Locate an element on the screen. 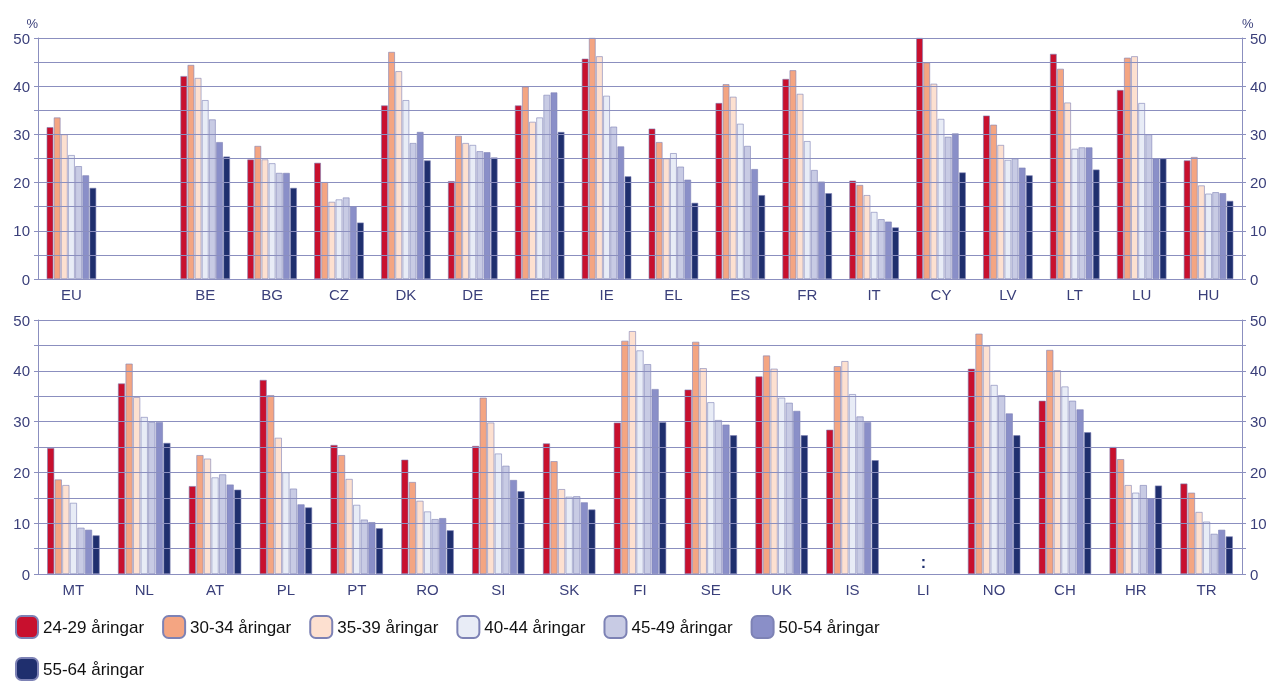 This screenshot has height=686, width=1287. x-tick-label: DK is located at coordinates (406, 294).